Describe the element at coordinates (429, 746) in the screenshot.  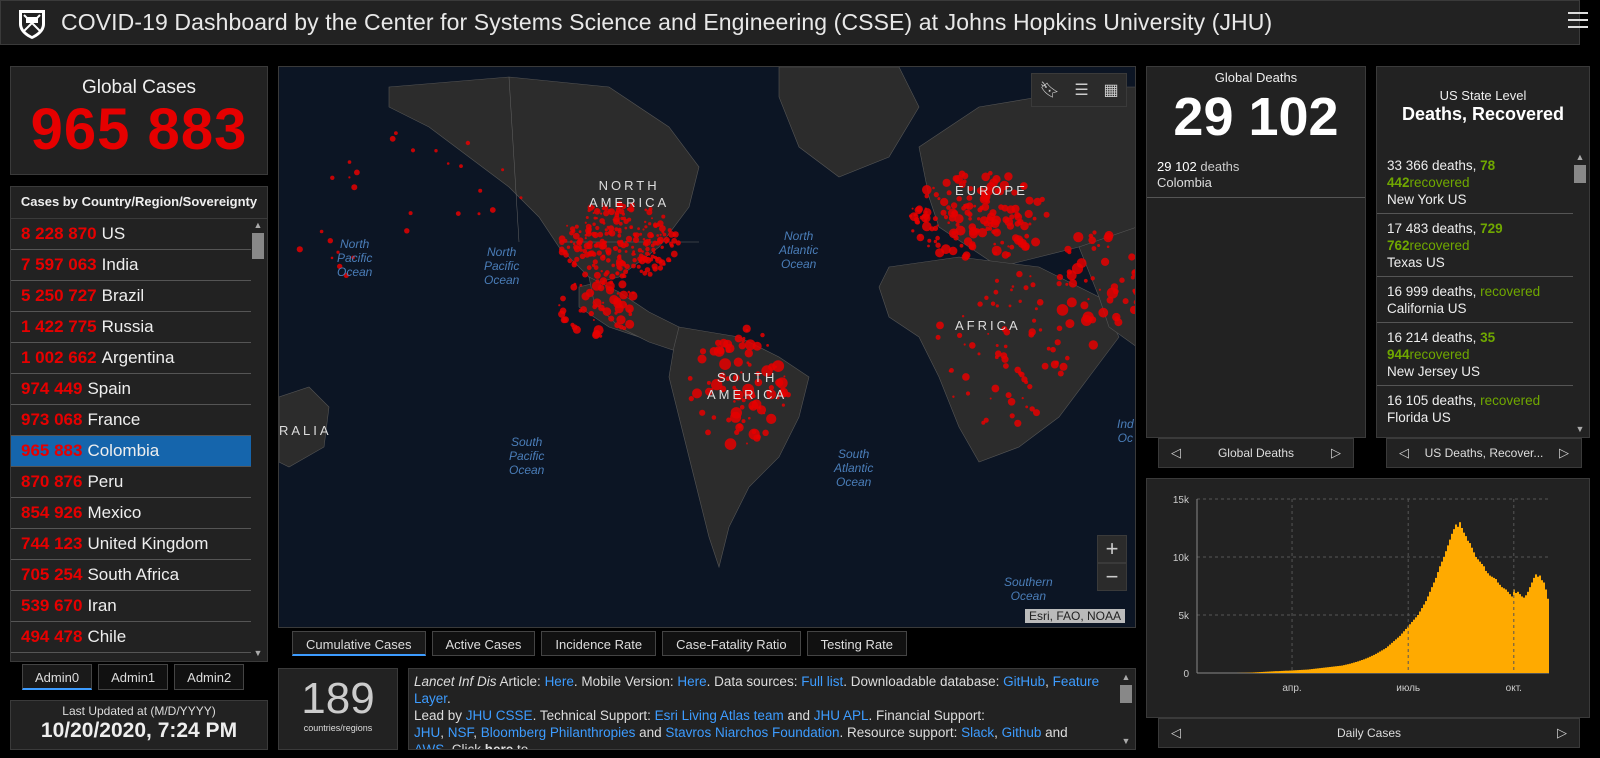
I see `aws-link: AWS` at that location.